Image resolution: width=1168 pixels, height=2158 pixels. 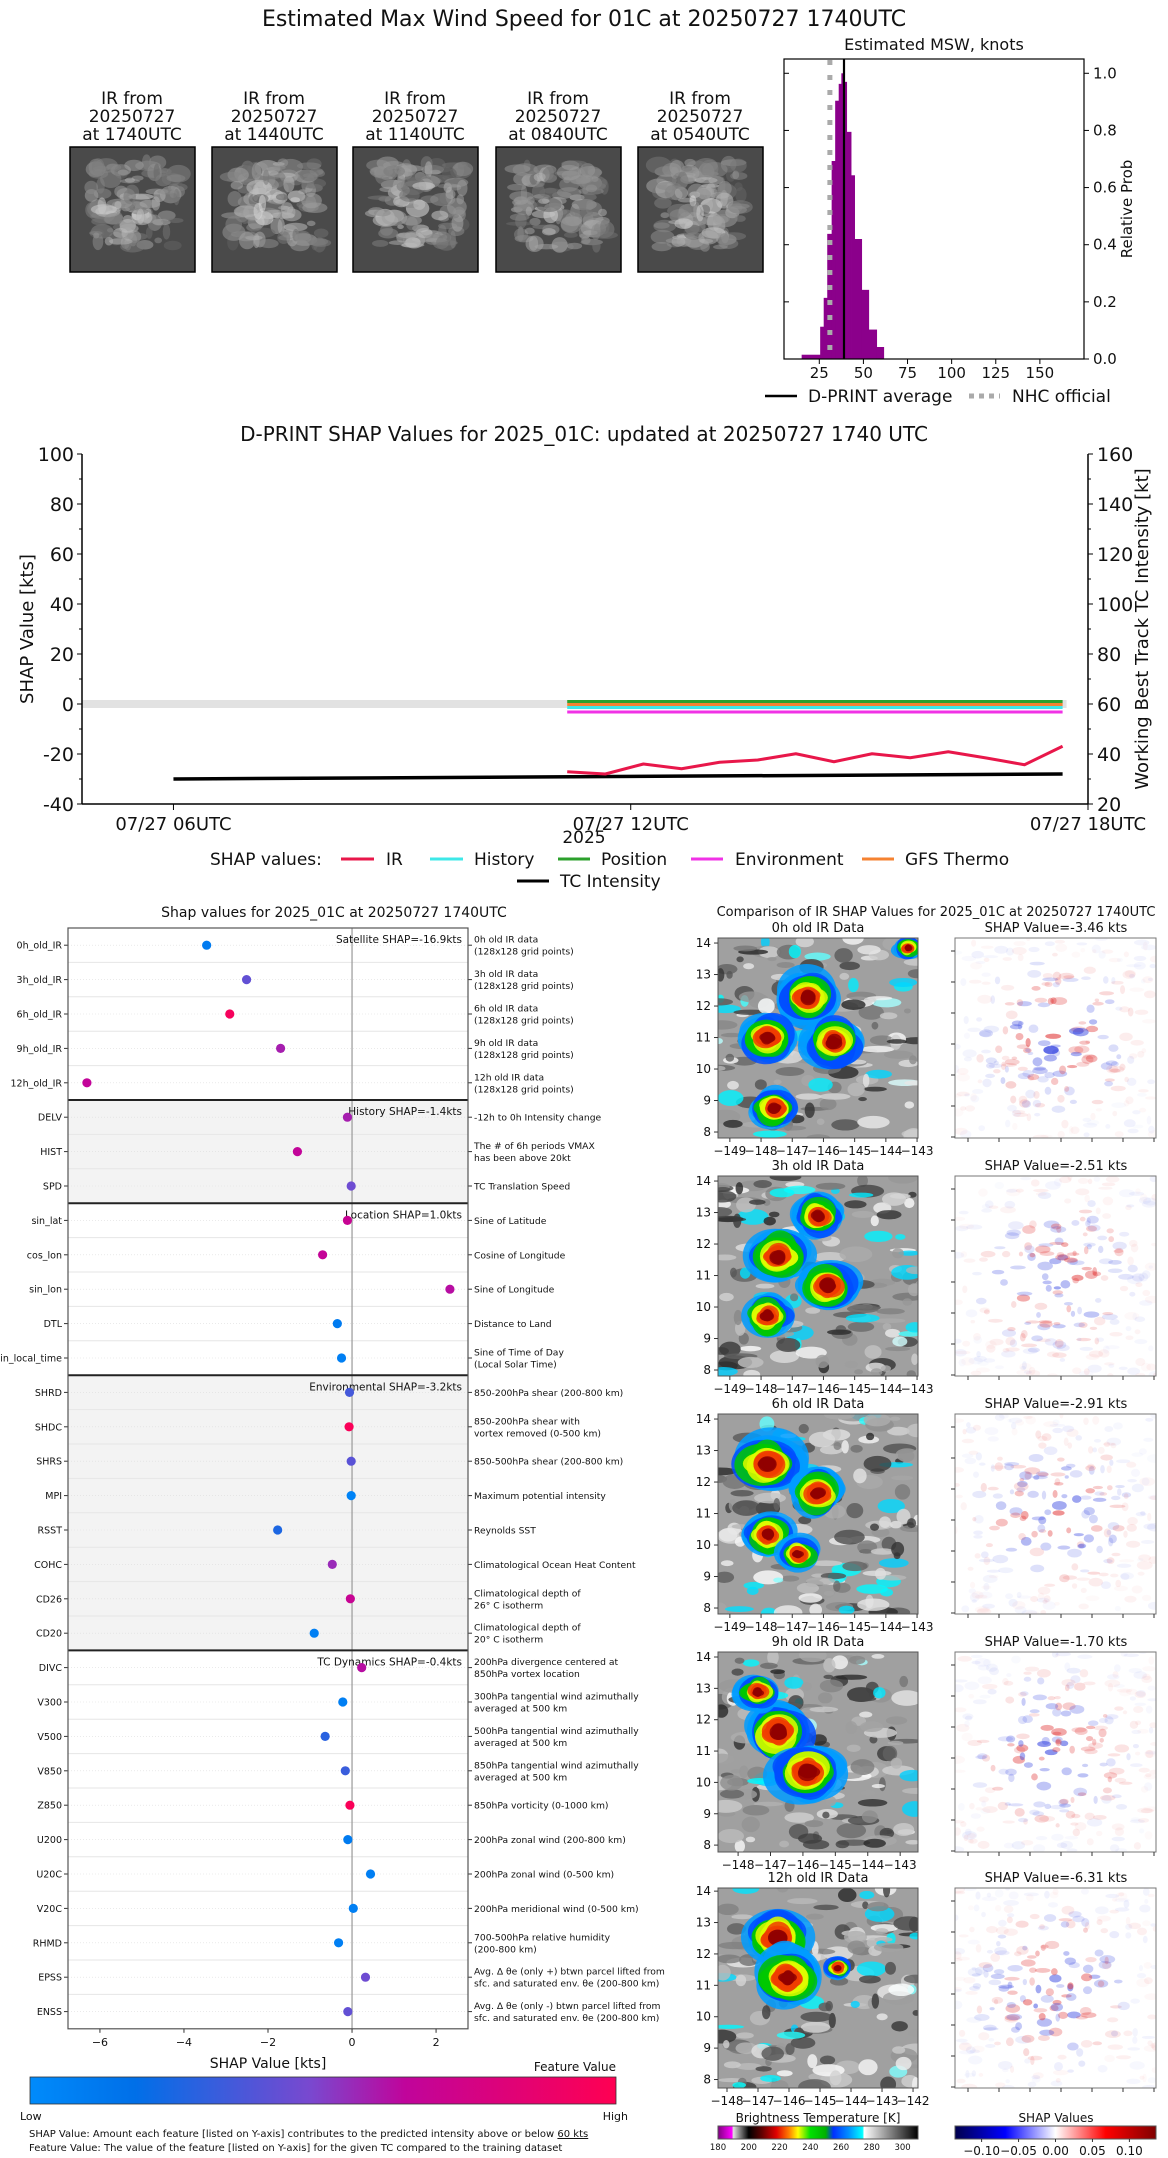 What do you see at coordinates (558, 117) in the screenshot?
I see `thumbnail-caption: 20250727` at bounding box center [558, 117].